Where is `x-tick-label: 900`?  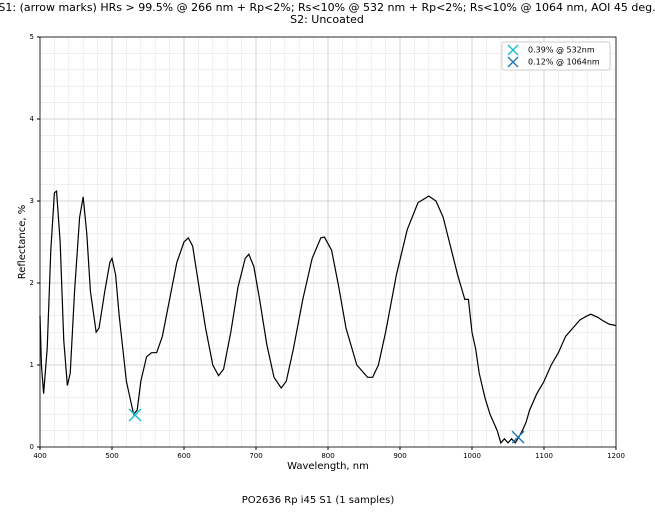
x-tick-label: 900 is located at coordinates (399, 456).